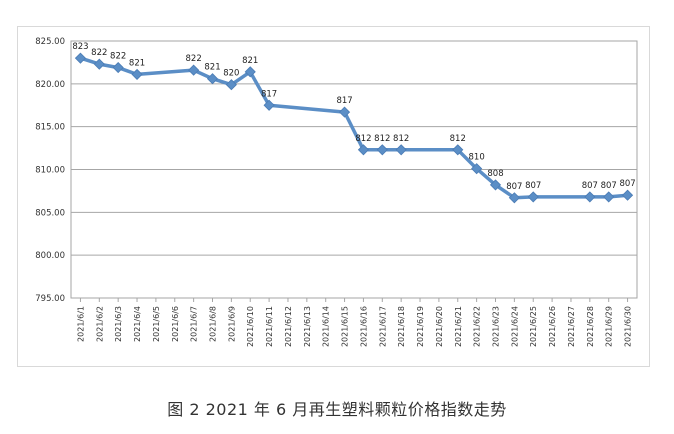 The image size is (674, 434). What do you see at coordinates (326, 326) in the screenshot?
I see `x-tick-label: 2021/6/14` at bounding box center [326, 326].